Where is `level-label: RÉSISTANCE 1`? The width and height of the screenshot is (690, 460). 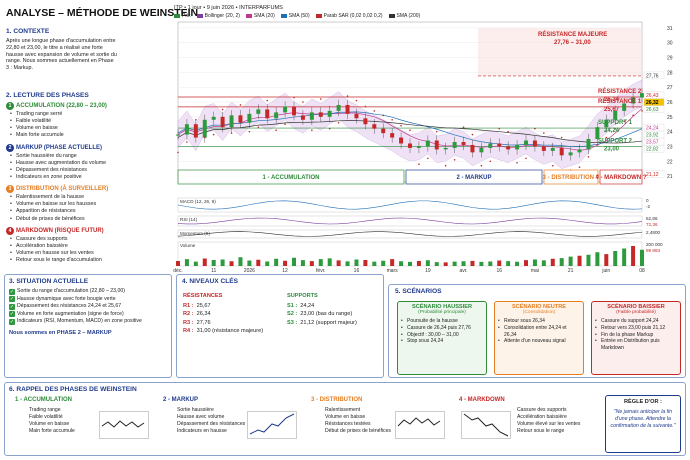
level-label: RÉSISTANCE 1 is located at coordinates (620, 101).